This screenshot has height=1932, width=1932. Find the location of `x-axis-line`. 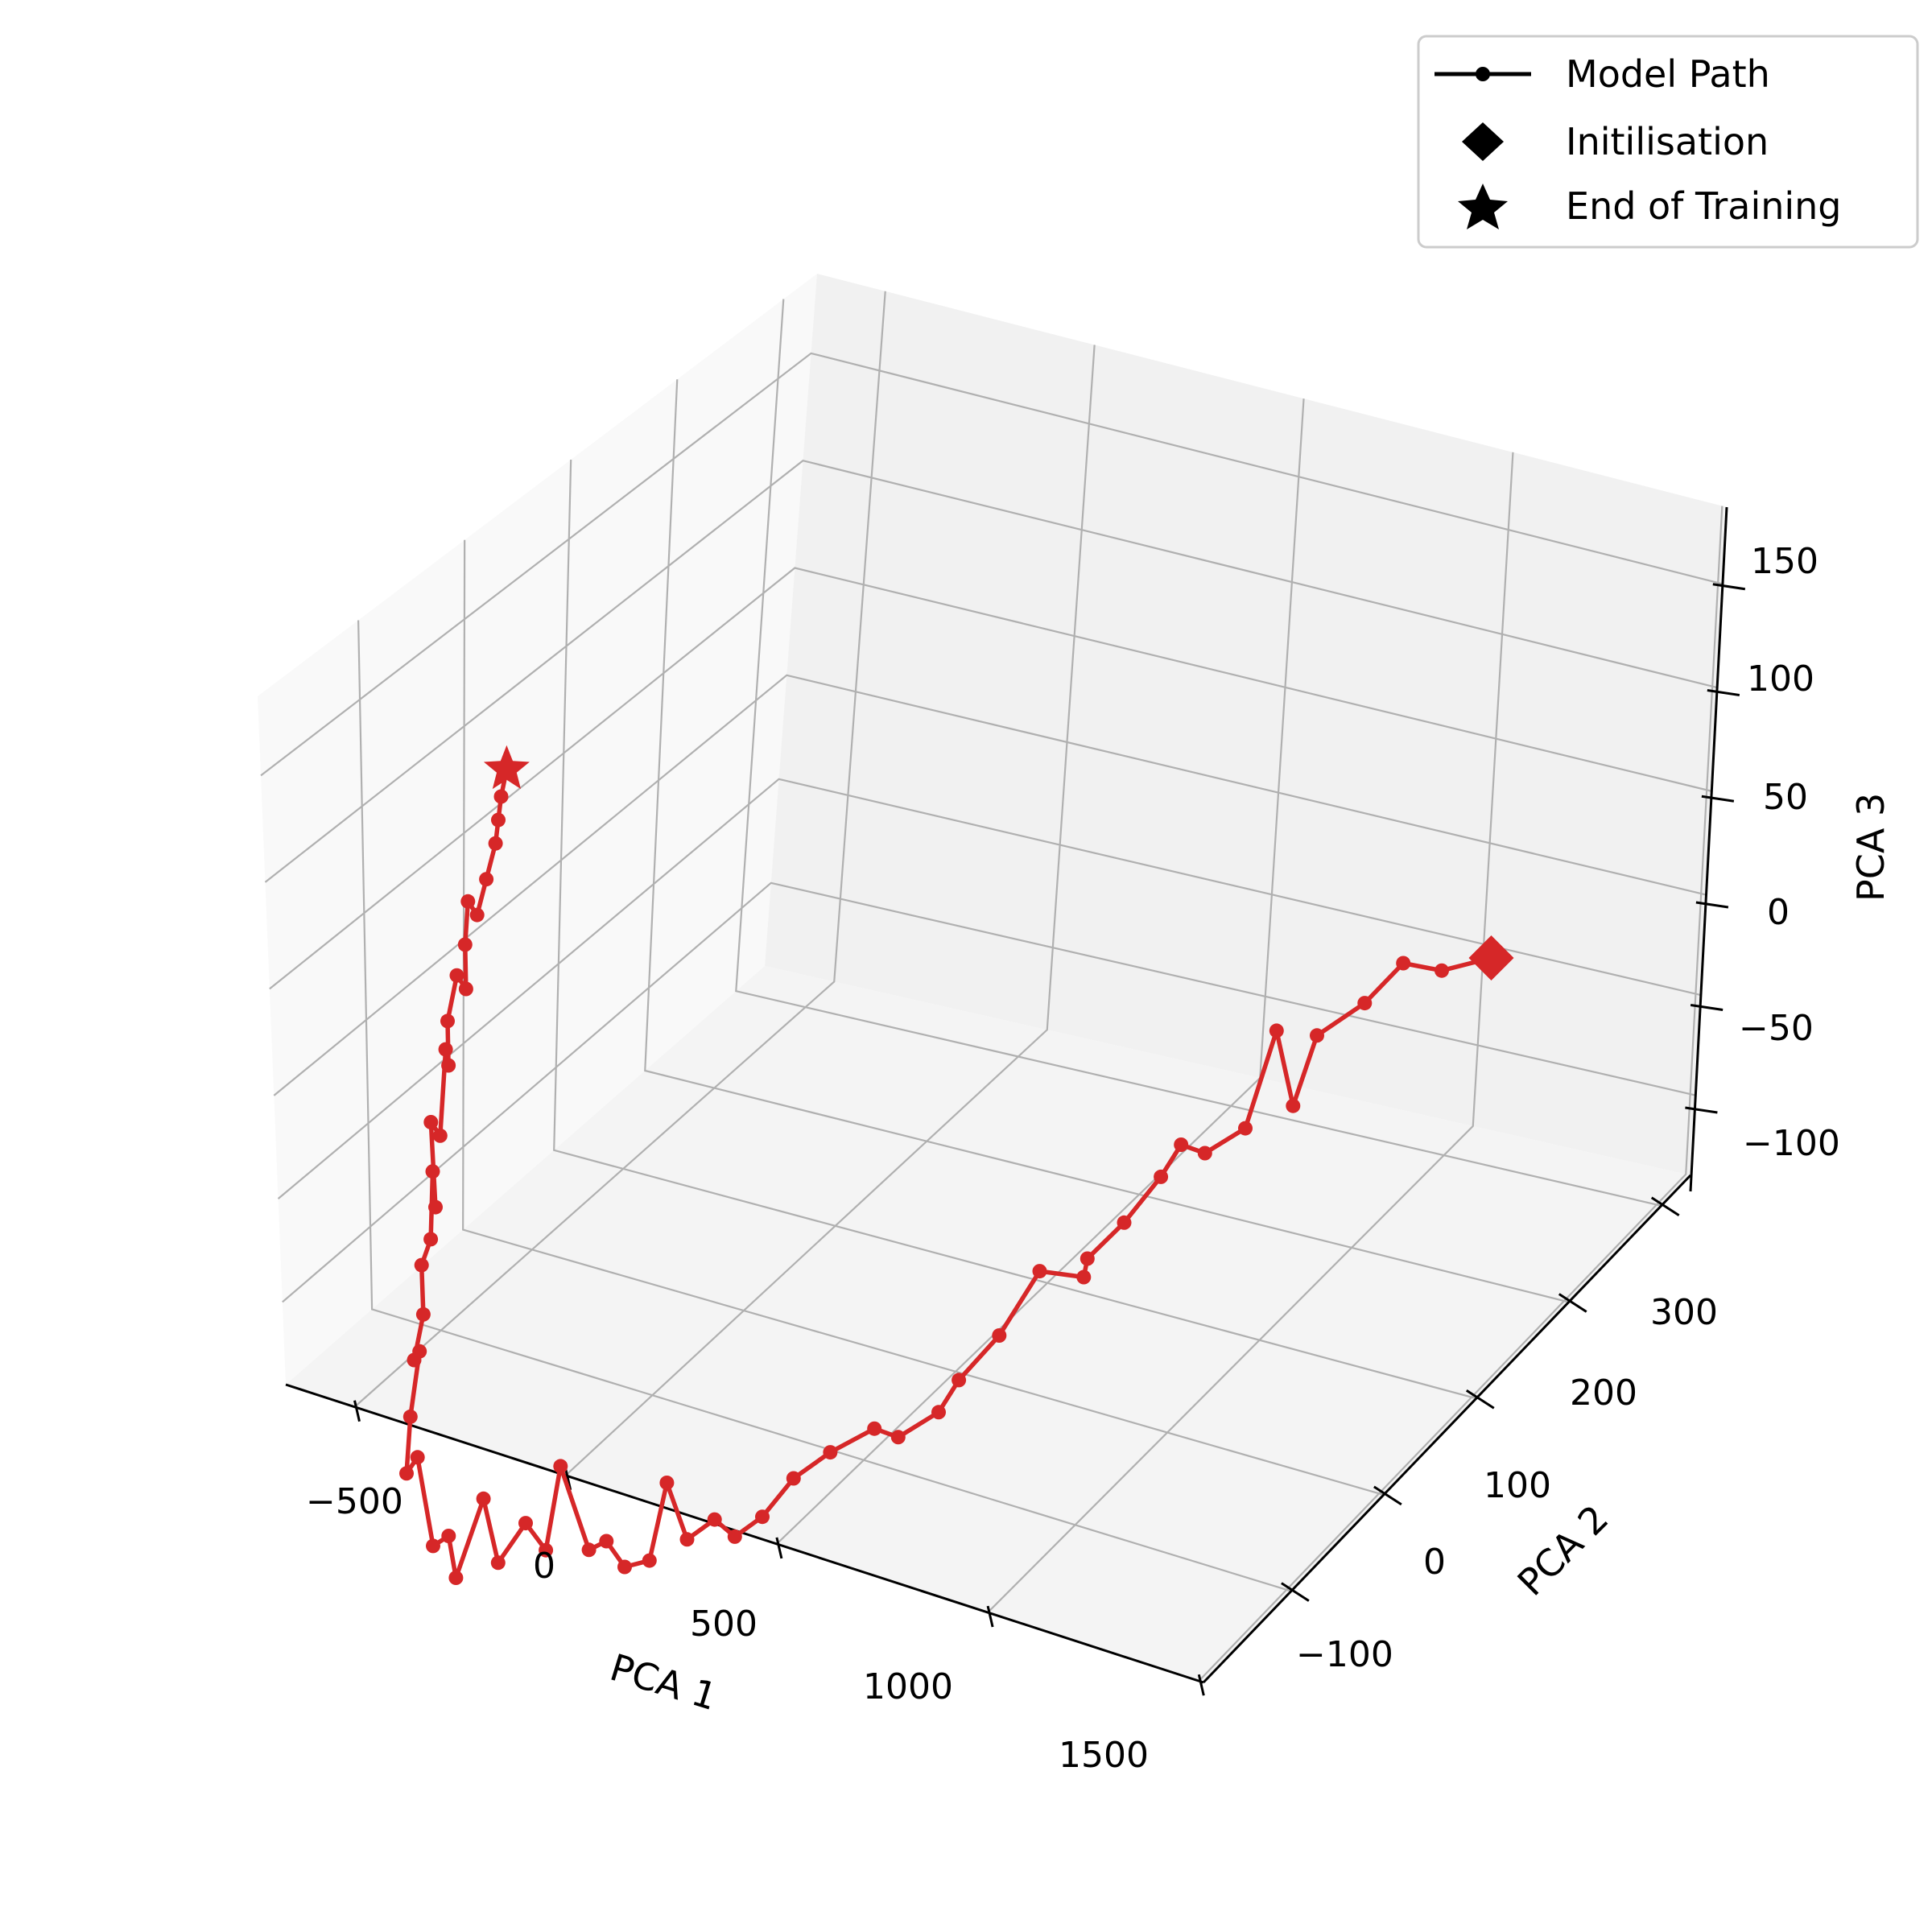

x-axis-line is located at coordinates (744, 1533).